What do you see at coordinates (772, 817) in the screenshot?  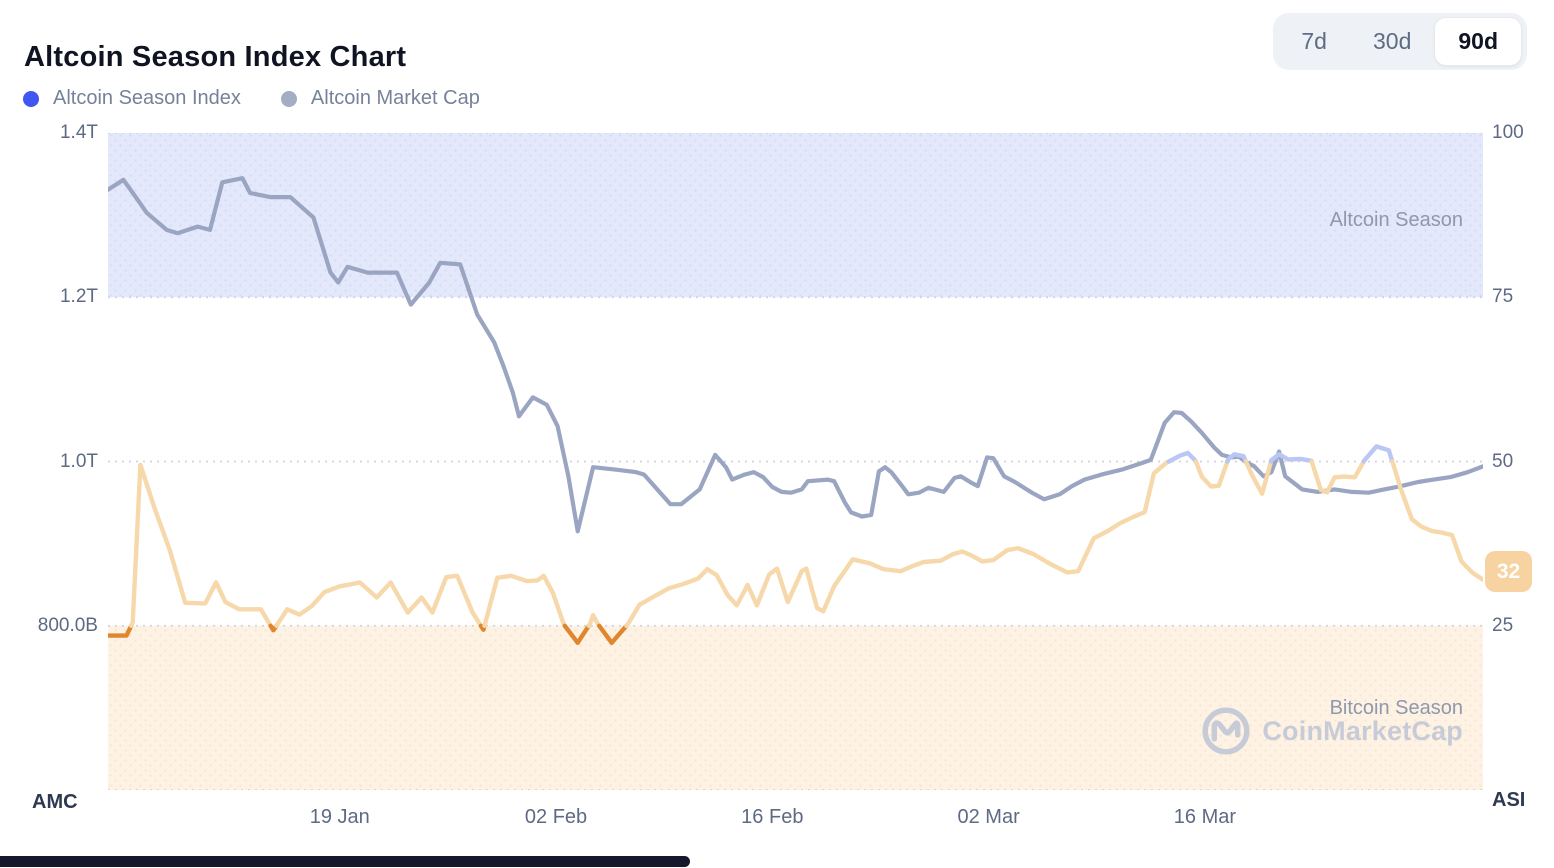 I see `x-axis-tick: 16 Feb` at bounding box center [772, 817].